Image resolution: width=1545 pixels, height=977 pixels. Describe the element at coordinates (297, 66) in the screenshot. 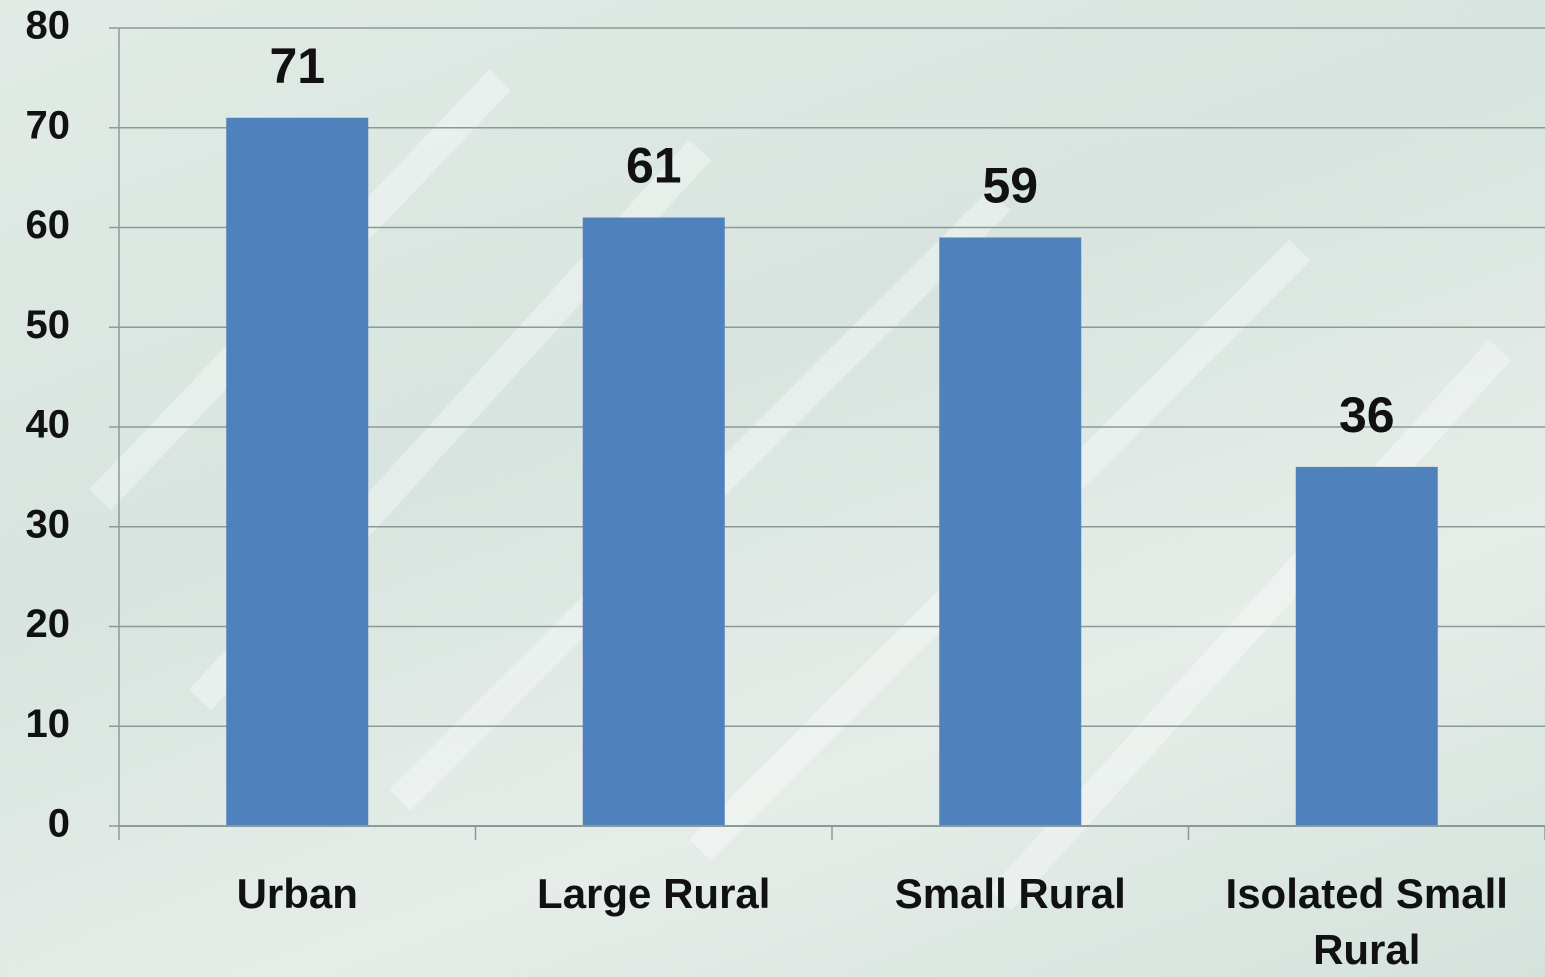

I see `data-label: 71` at that location.